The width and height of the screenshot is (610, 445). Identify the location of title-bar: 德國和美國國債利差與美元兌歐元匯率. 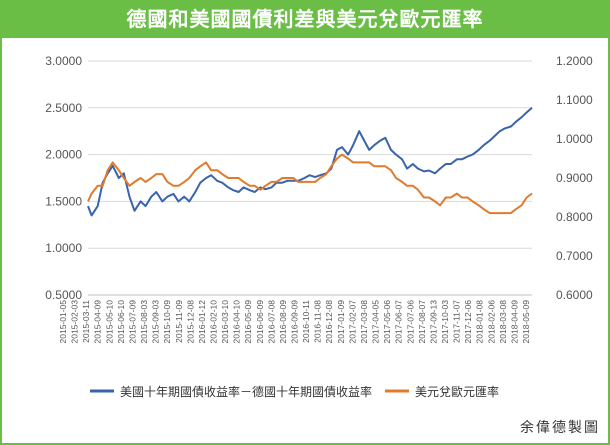
(305, 19).